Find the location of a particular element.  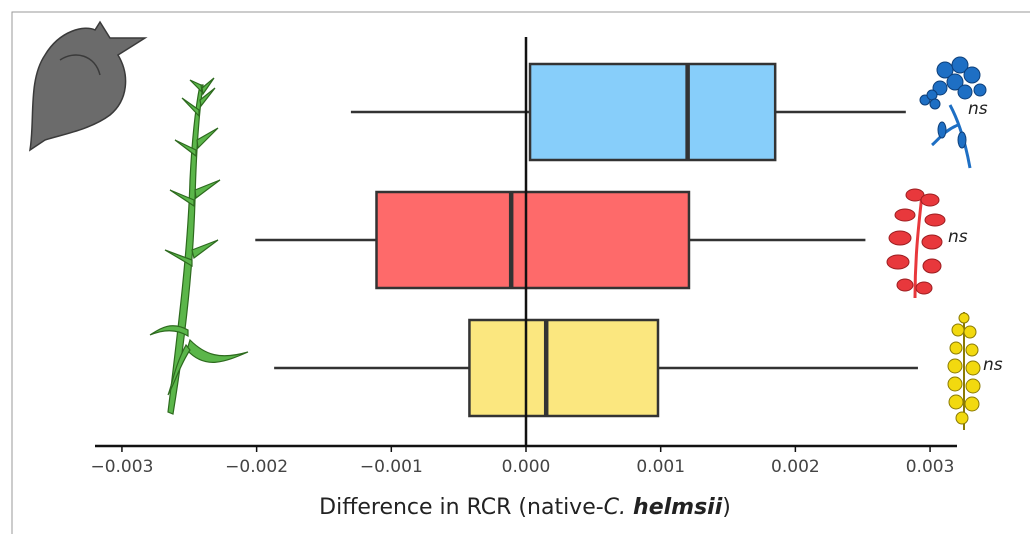

snail-illustration is located at coordinates (88, 86).